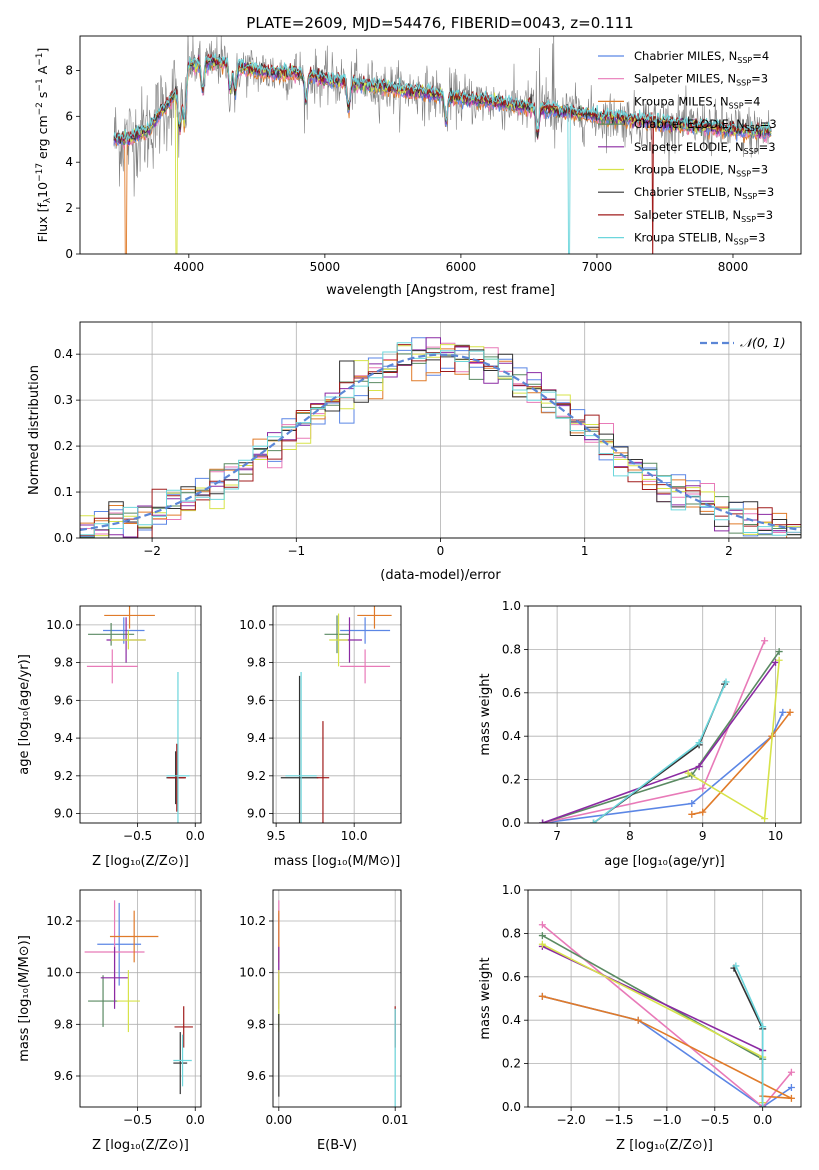 This screenshot has width=819, height=1170. What do you see at coordinates (511, 649) in the screenshot?
I see `y-tick-label: 0.8` at bounding box center [511, 649].